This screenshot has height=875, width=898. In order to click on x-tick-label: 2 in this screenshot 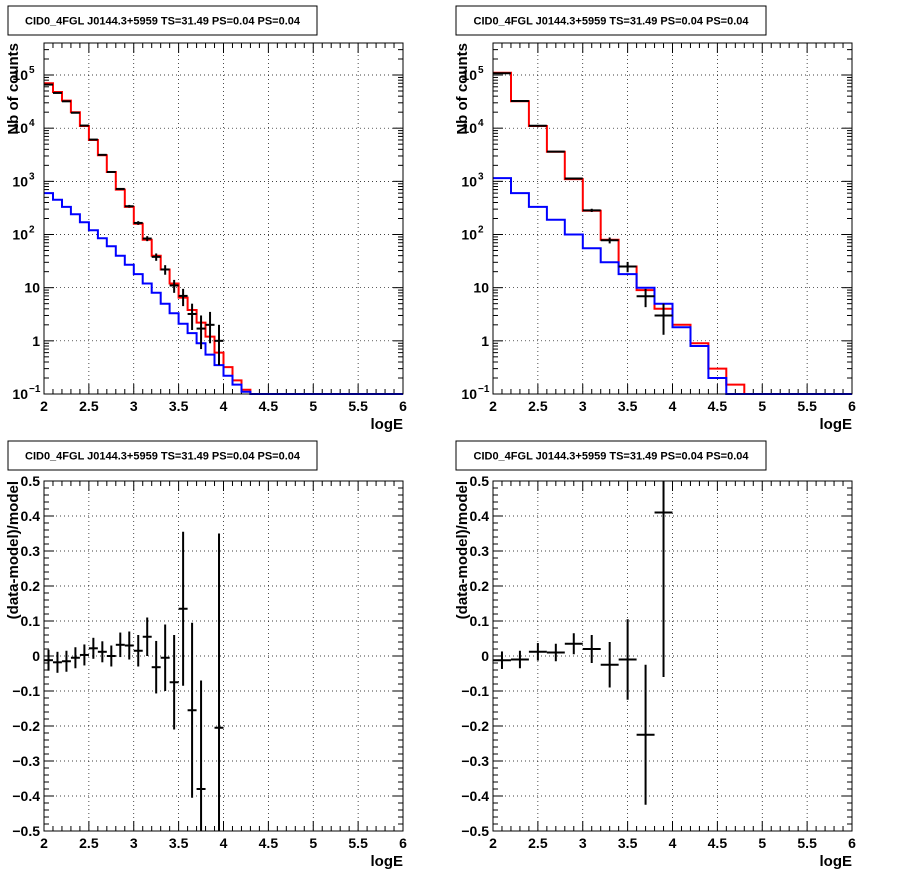, I will do `click(493, 406)`.